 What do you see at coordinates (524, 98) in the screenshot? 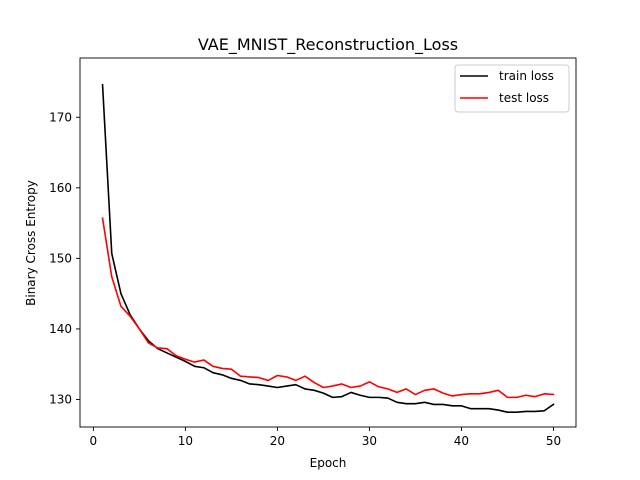
I see `legend-label: test loss` at bounding box center [524, 98].